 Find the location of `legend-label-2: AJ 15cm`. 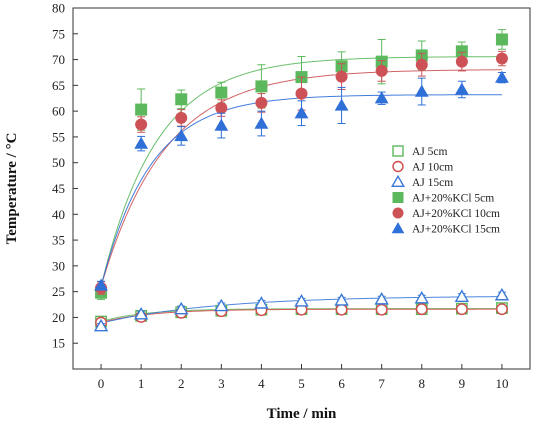

legend-label-2: AJ 15cm is located at coordinates (432, 183).